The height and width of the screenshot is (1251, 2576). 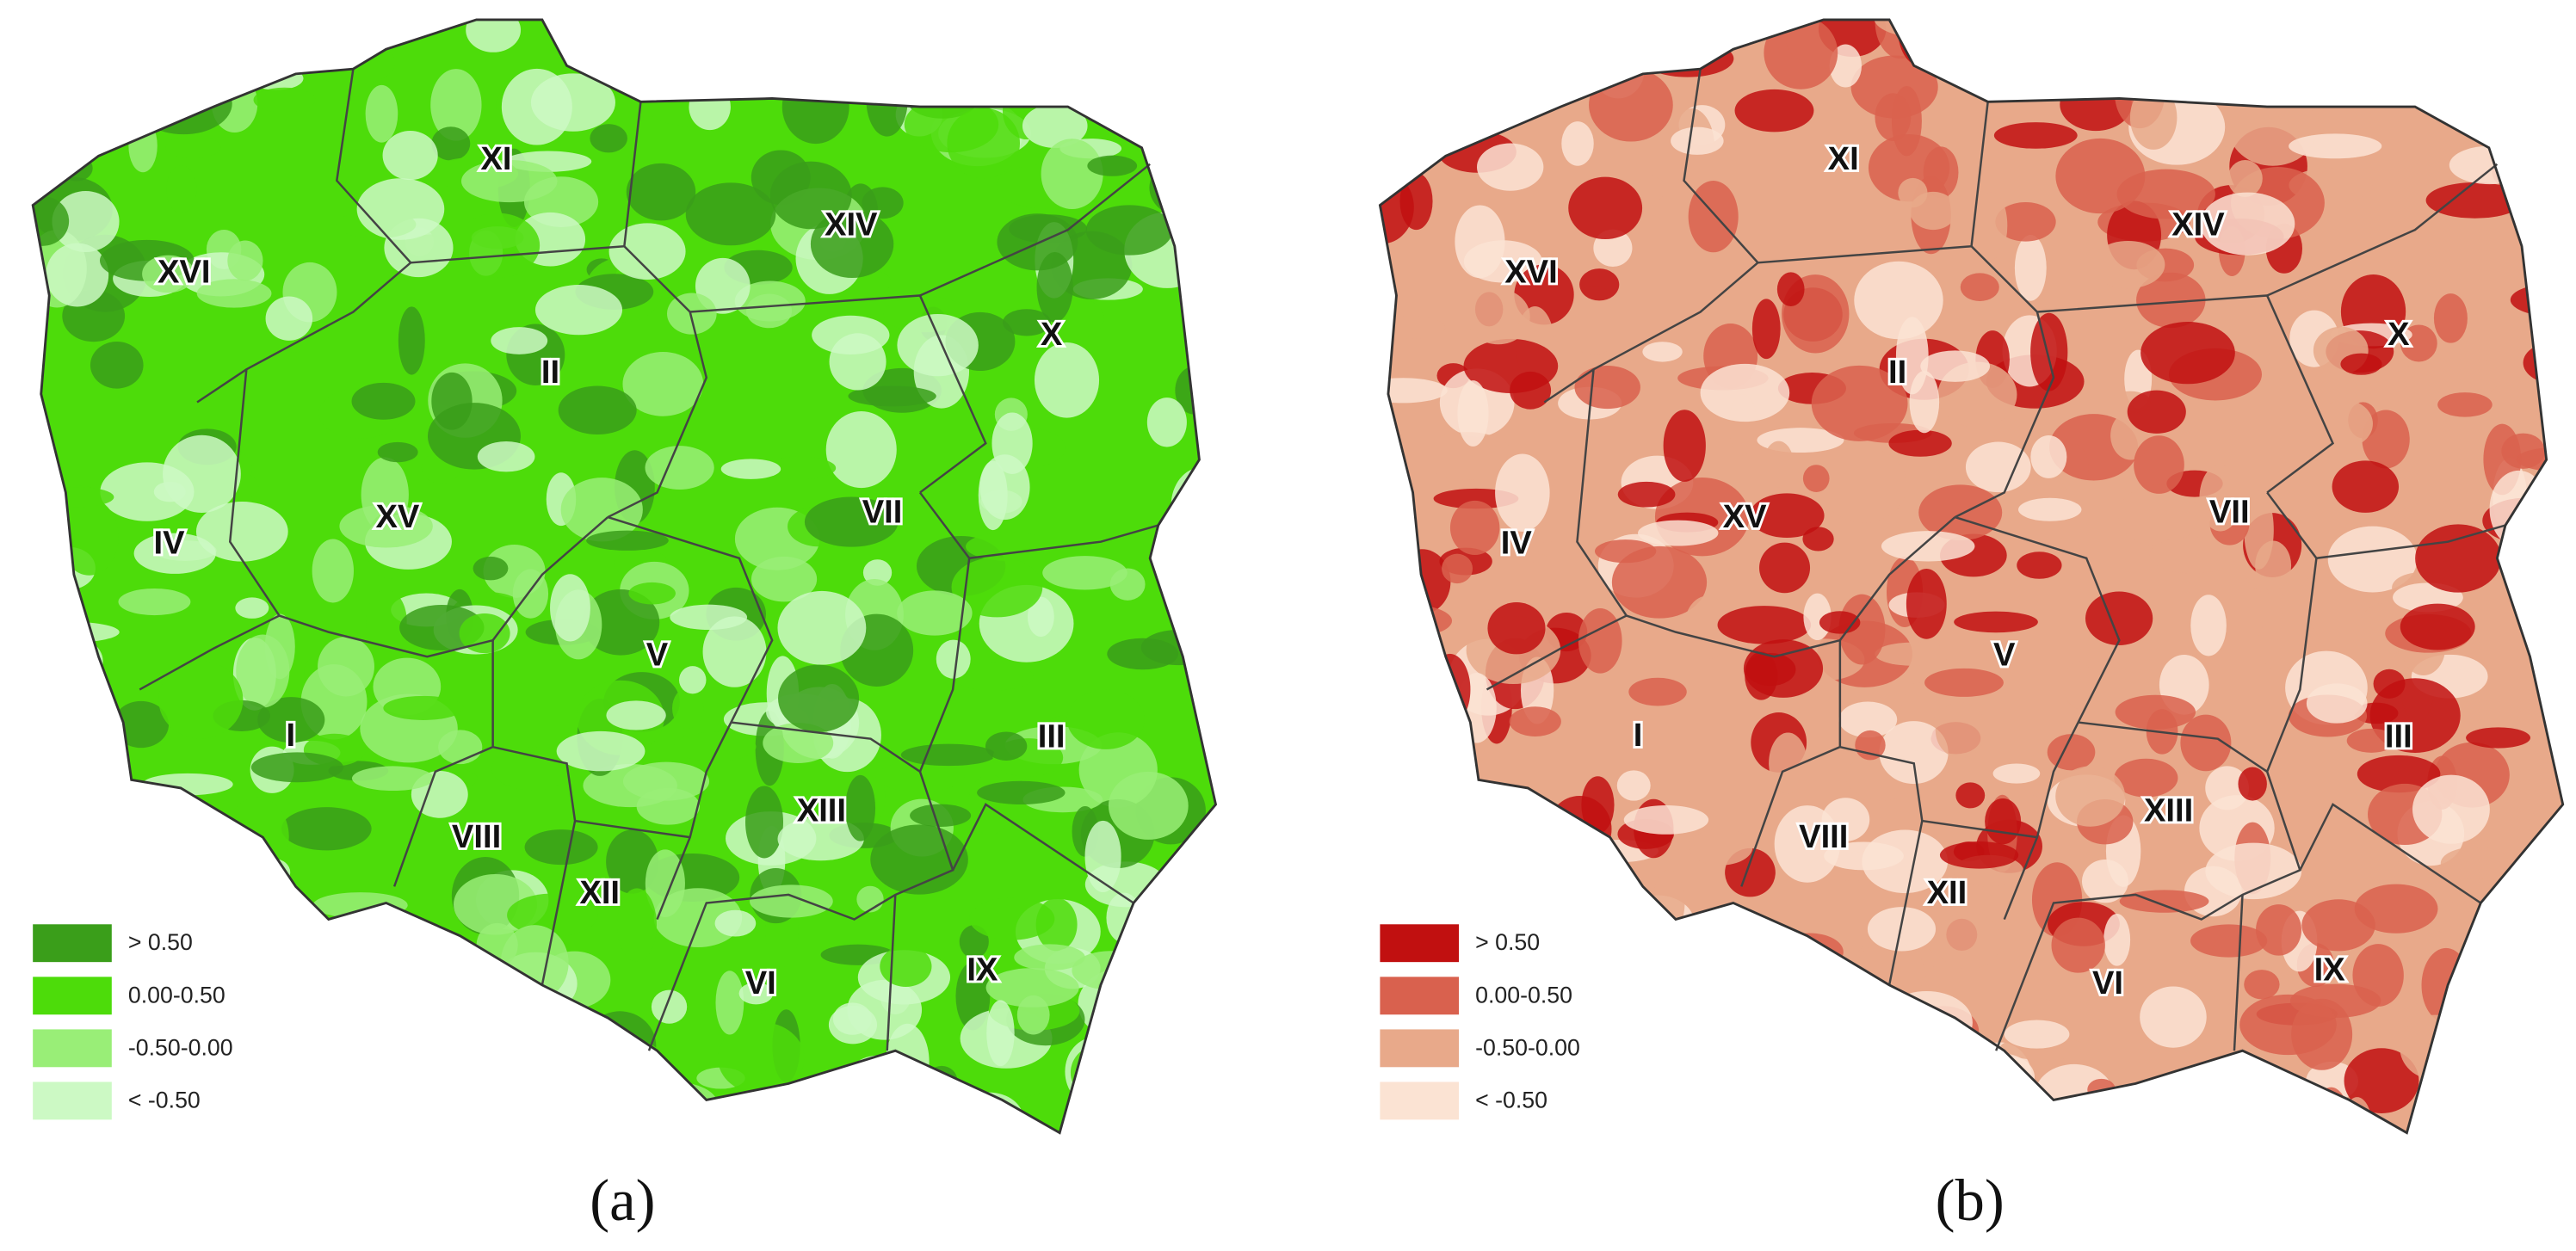 I want to click on region-label: IX, so click(x=982, y=971).